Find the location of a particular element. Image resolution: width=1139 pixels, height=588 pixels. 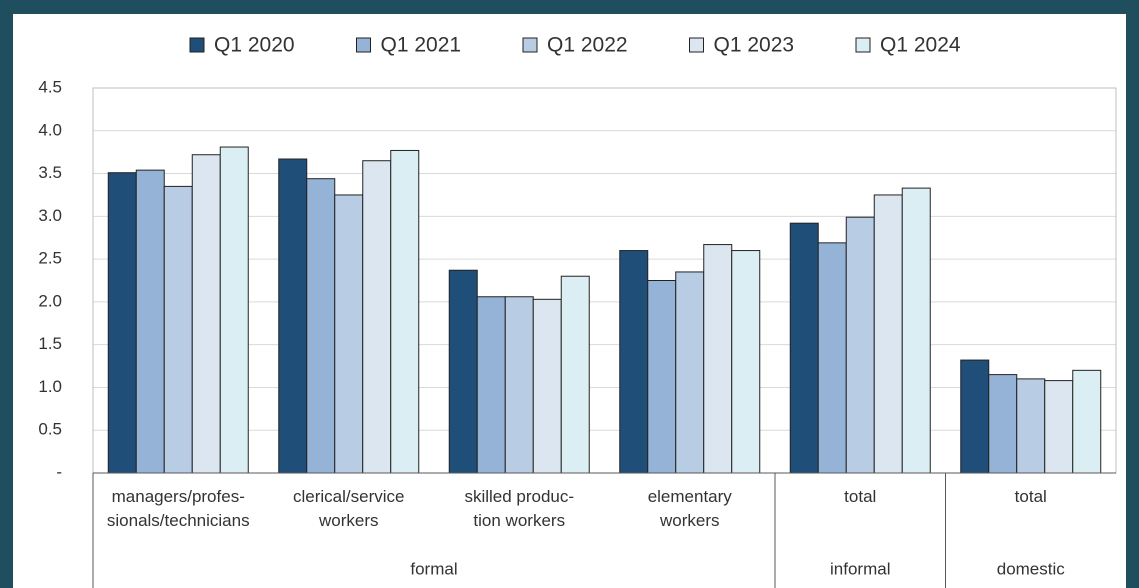

y-tick-label: 1.5 is located at coordinates (50, 343).